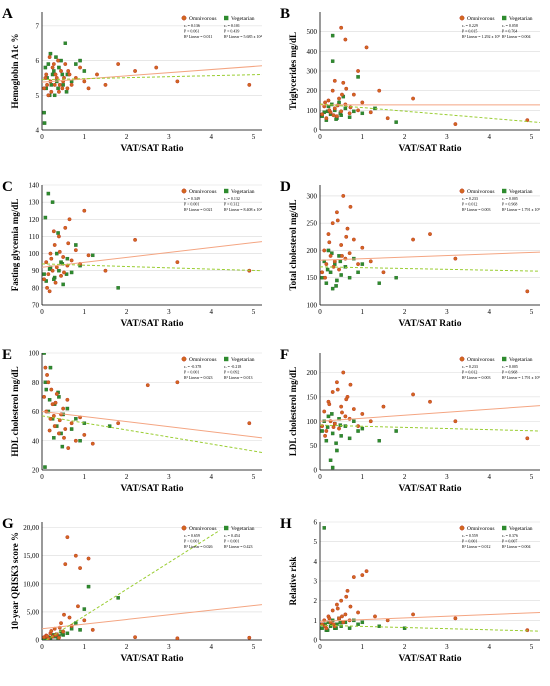 The width and height of the screenshot is (550, 686). I want to click on y-tick-label: 40, so click(36, 441).